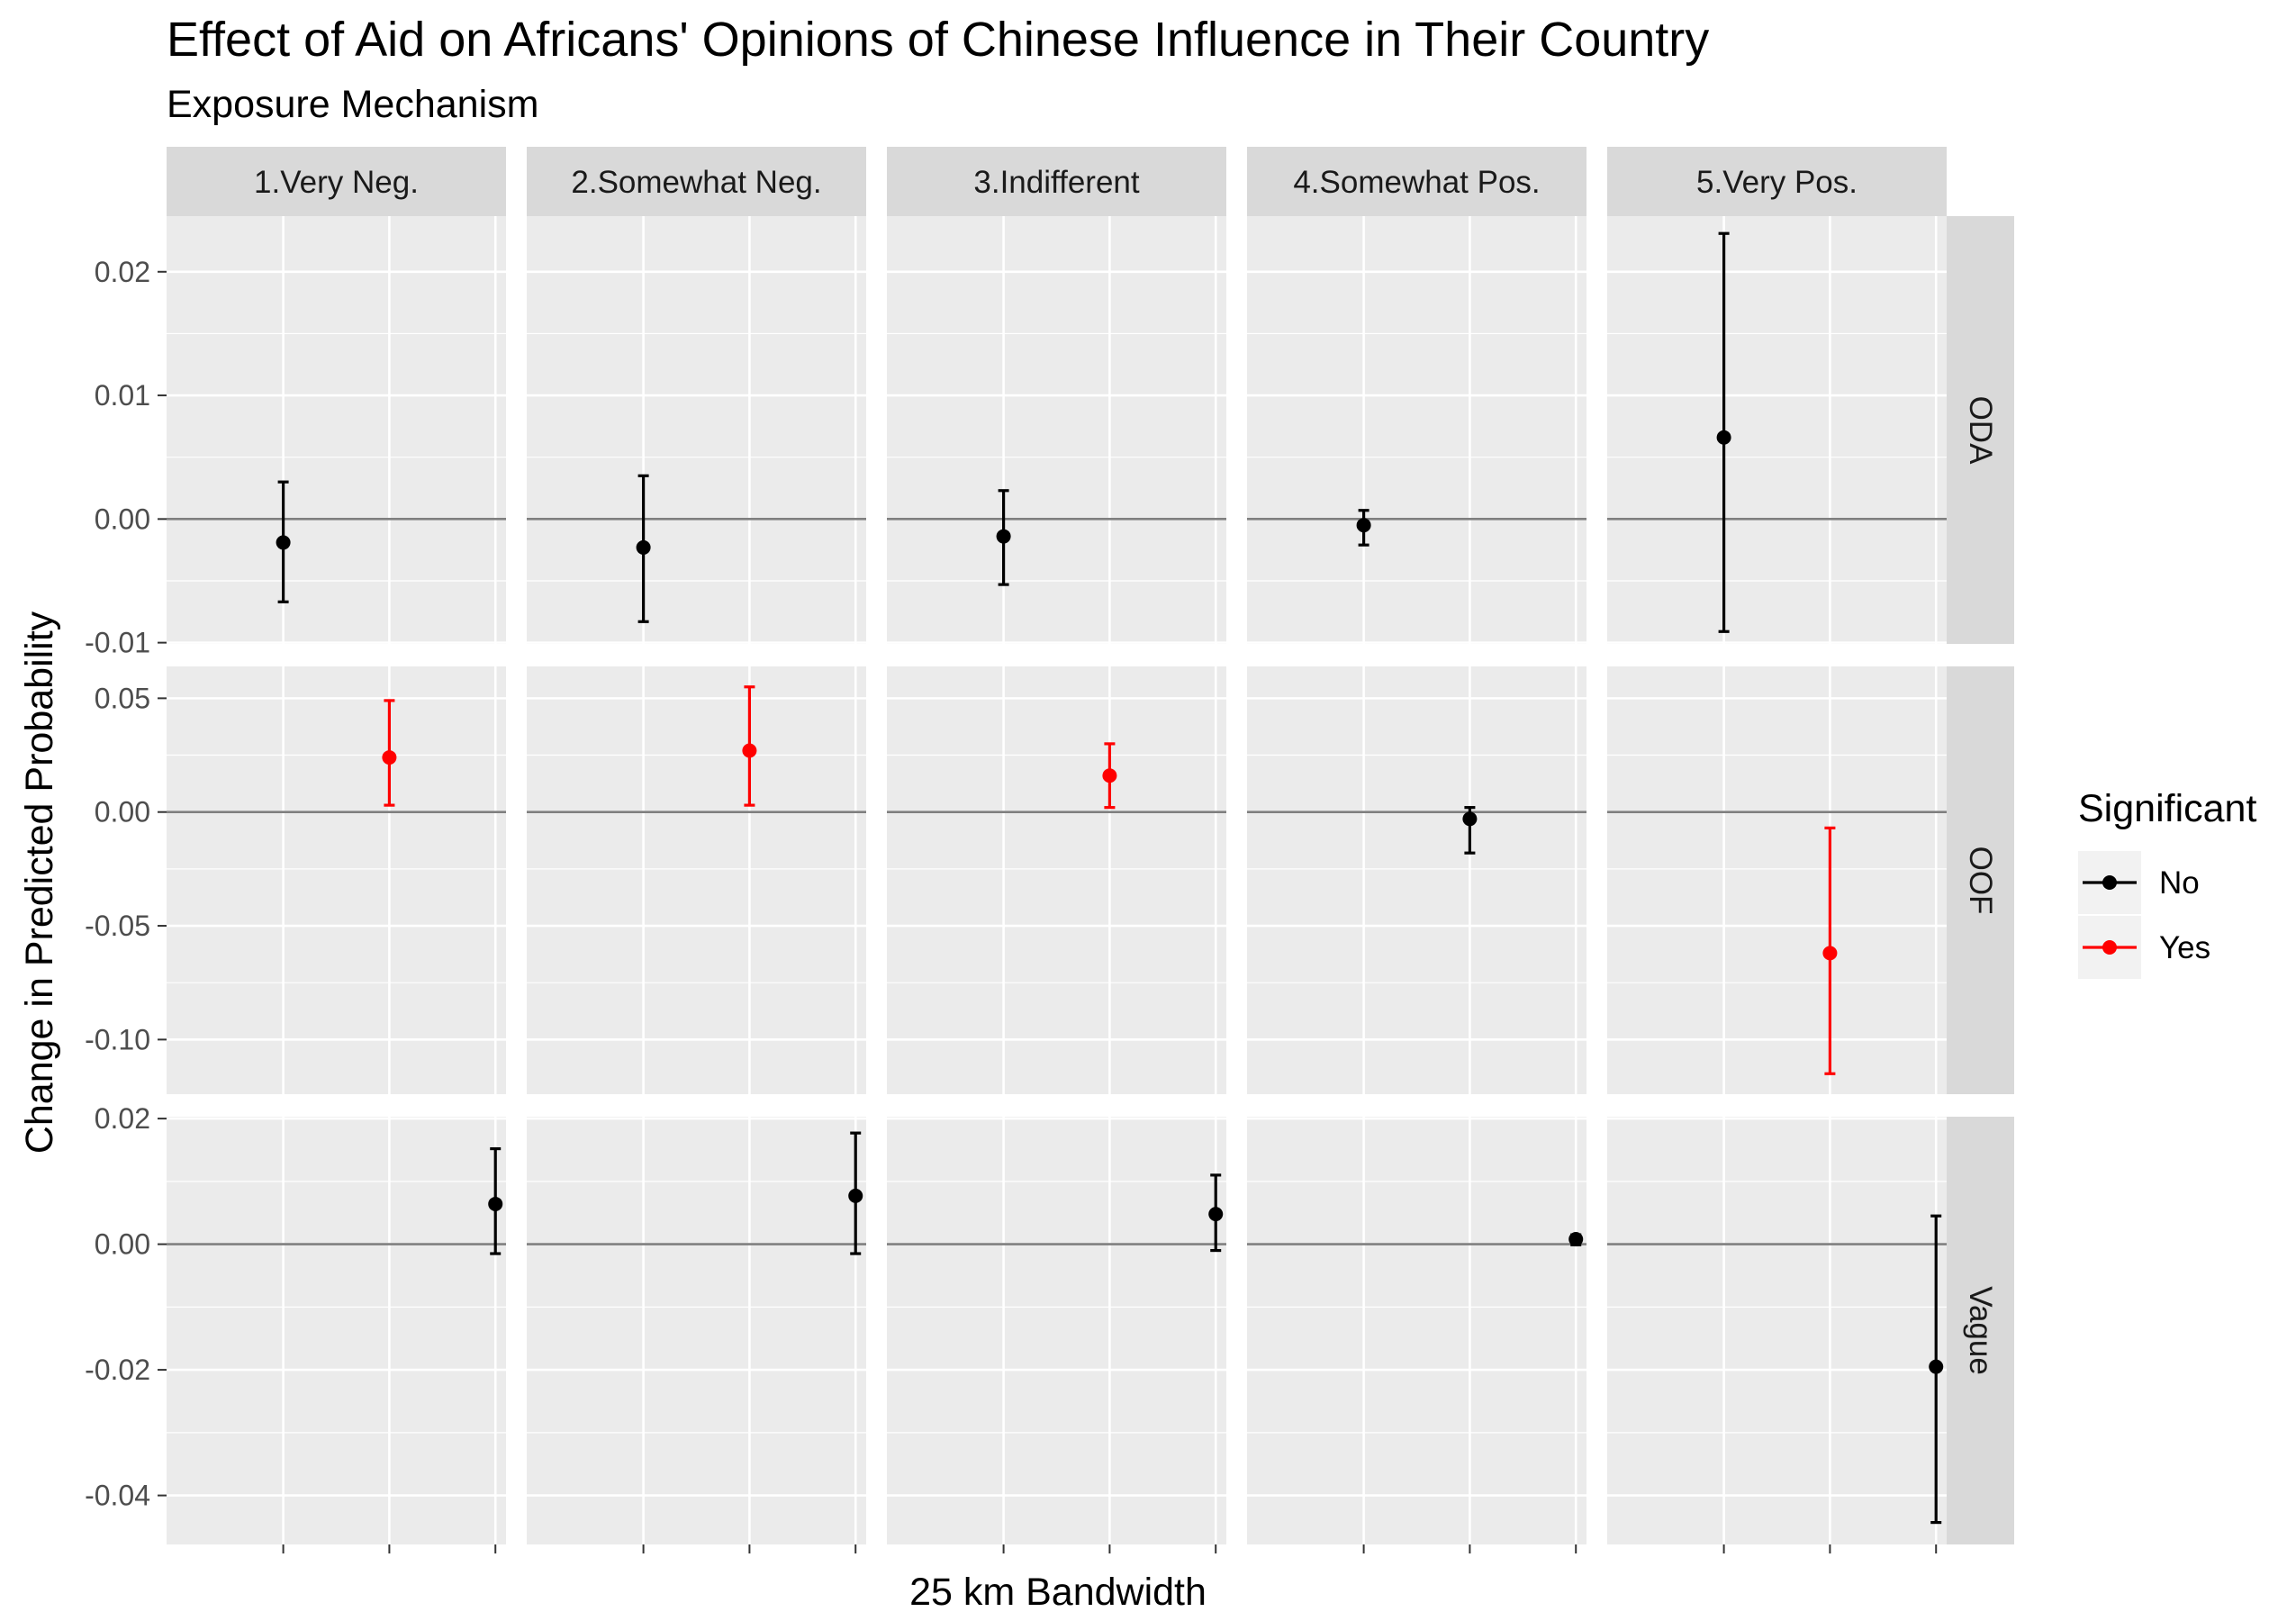 Image resolution: width=2296 pixels, height=1621 pixels. What do you see at coordinates (118, 1496) in the screenshot?
I see `y-tick-label: -0.04` at bounding box center [118, 1496].